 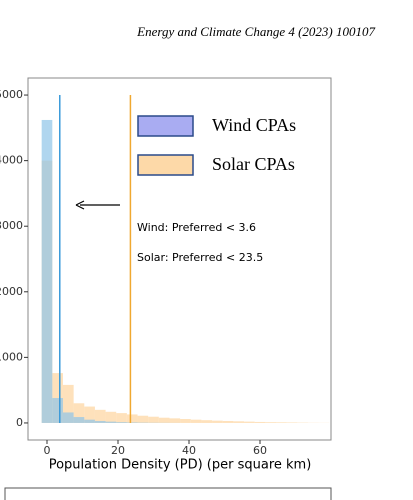 What do you see at coordinates (46, 450) in the screenshot?
I see `x-tick-label: 0` at bounding box center [46, 450].